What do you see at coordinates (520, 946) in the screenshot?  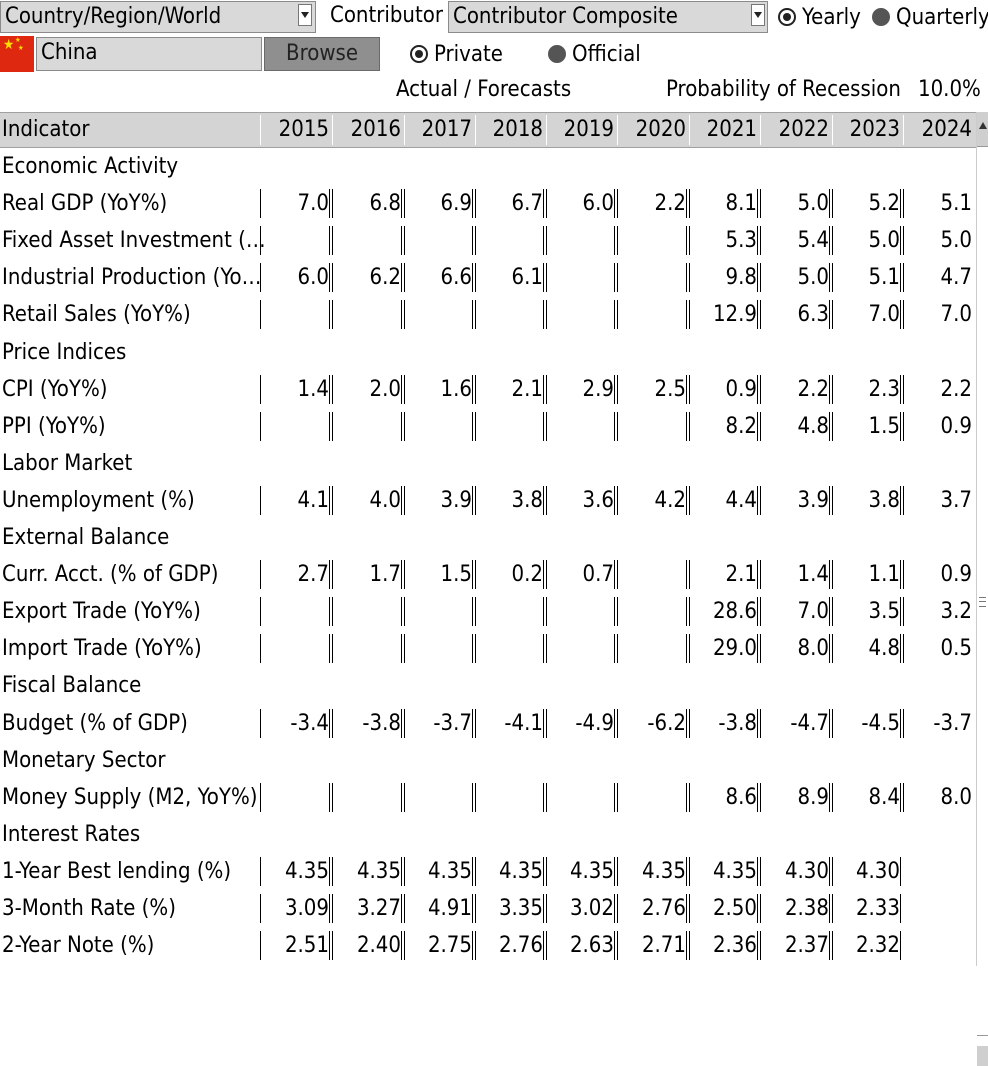 I see `value-cell: 2.76` at bounding box center [520, 946].